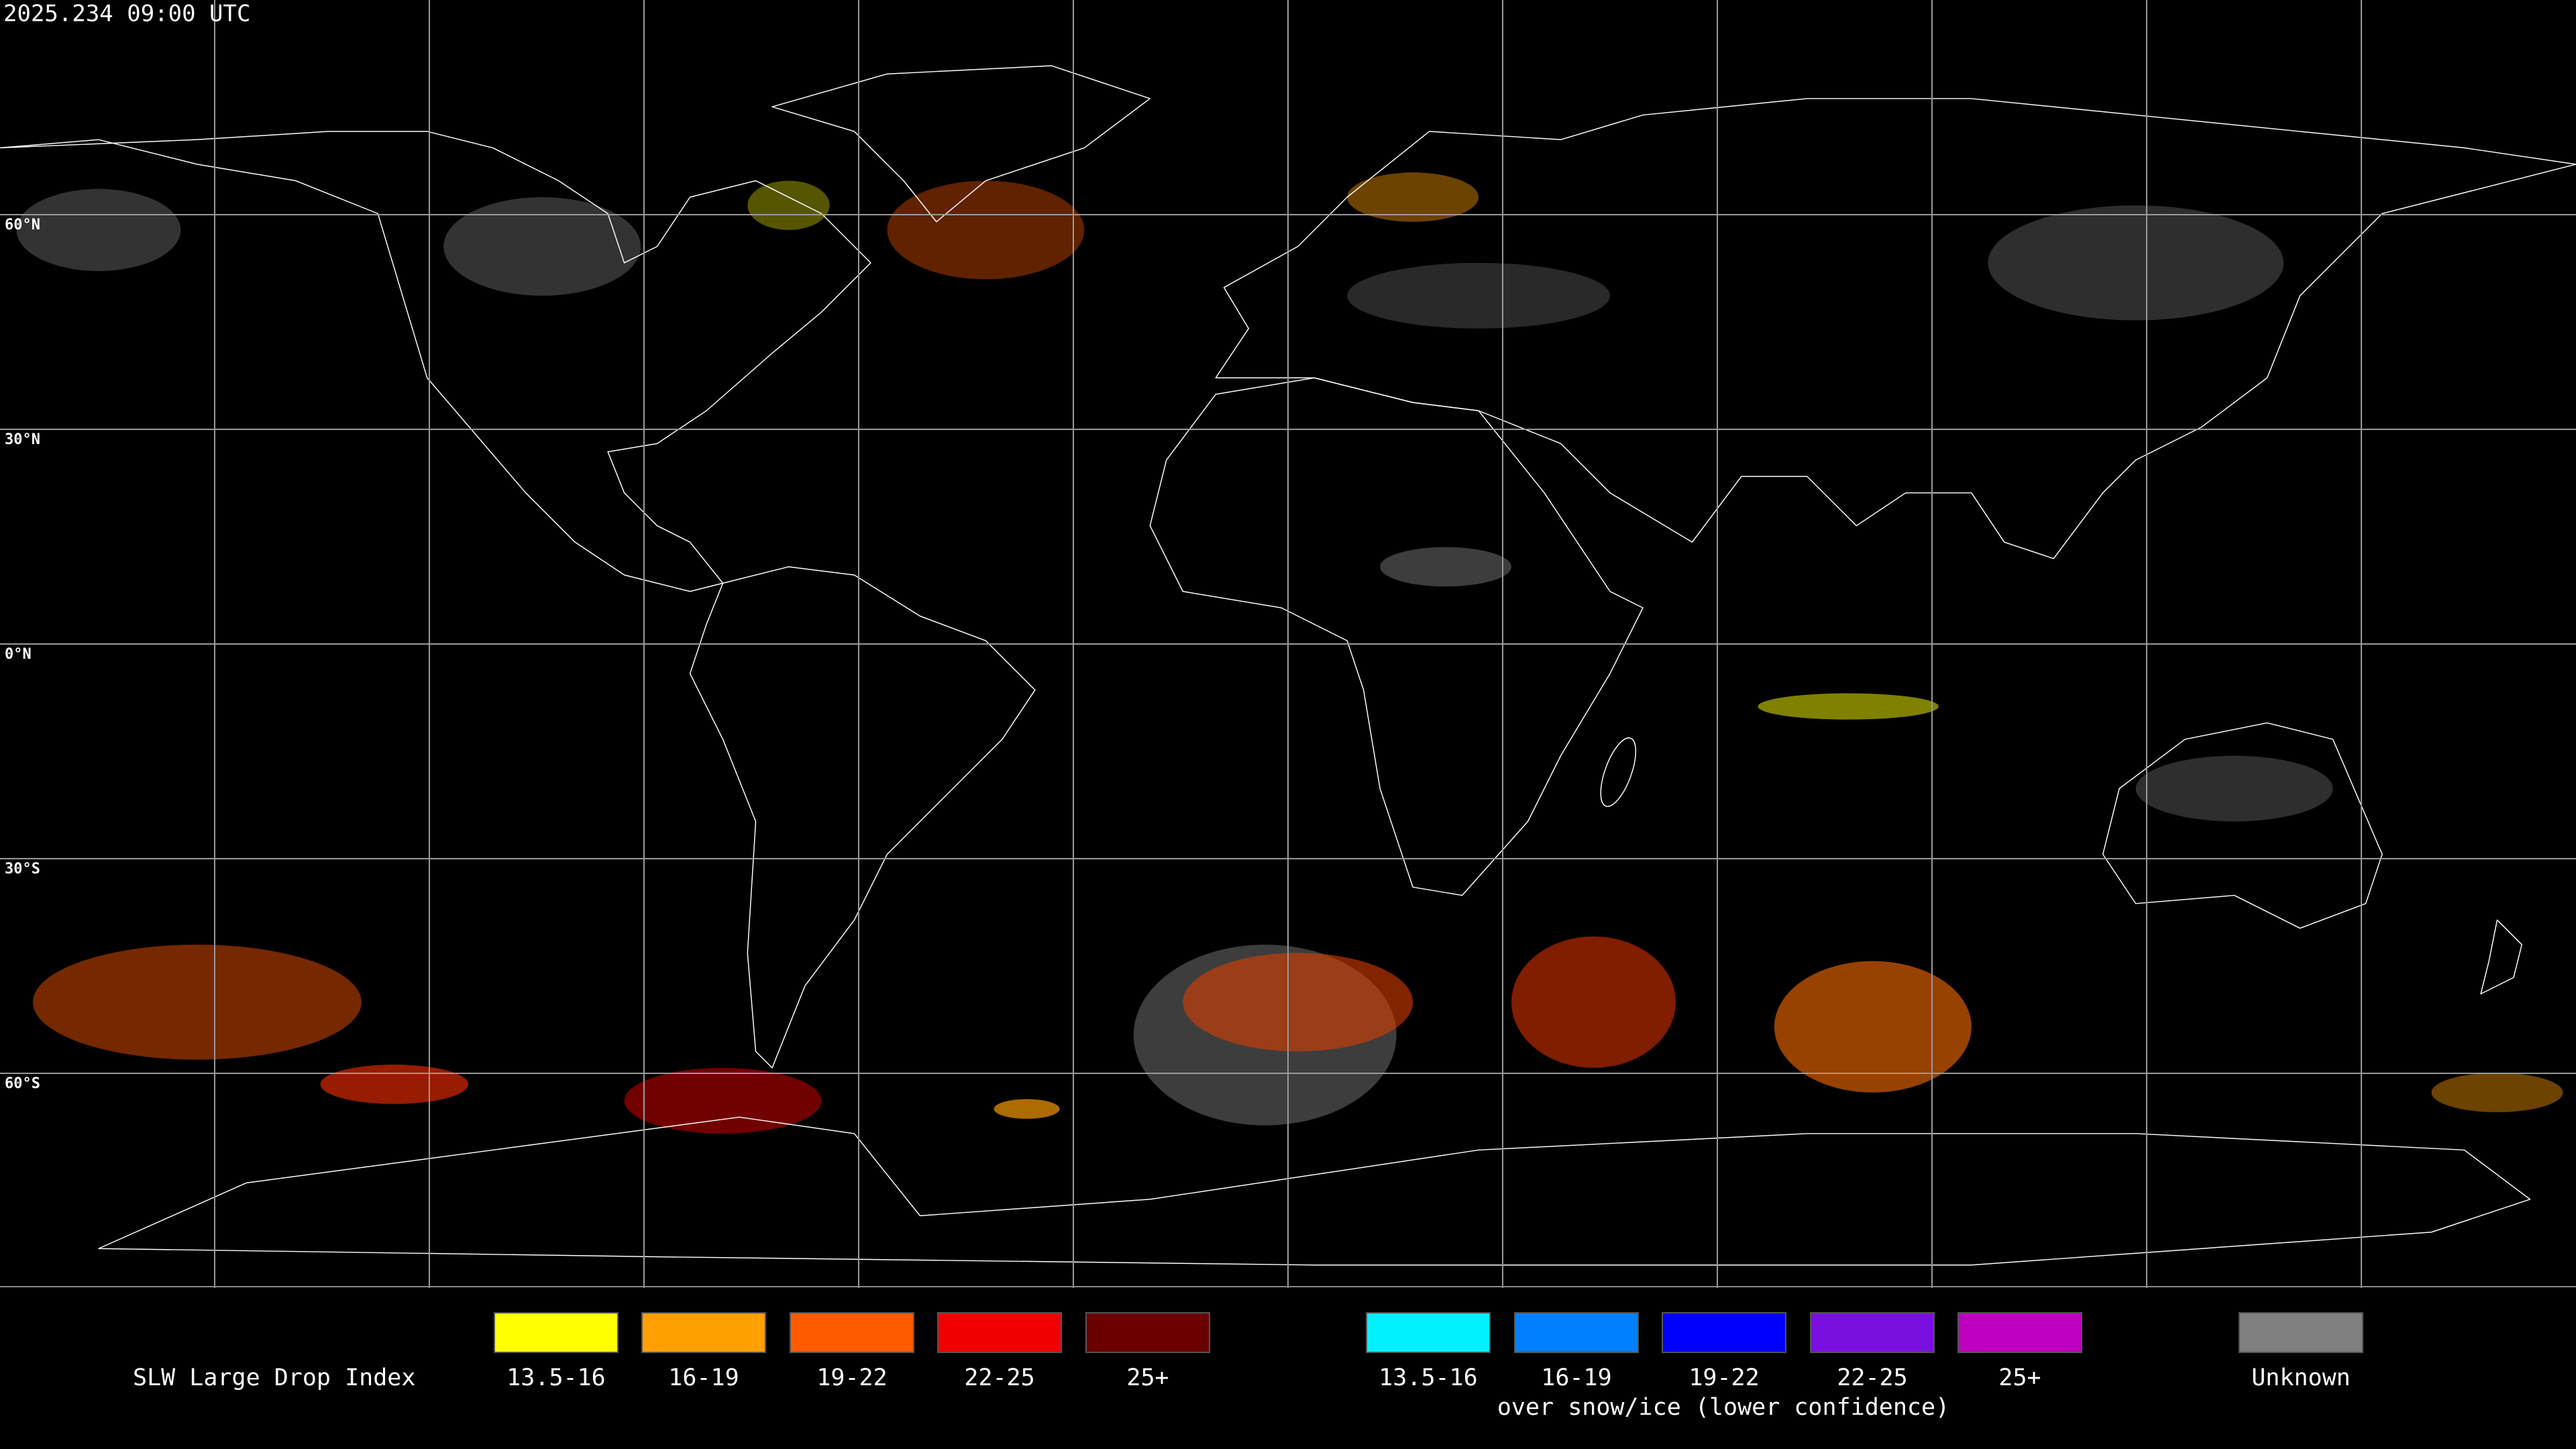  What do you see at coordinates (961, 144) in the screenshot?
I see `coastline-greenland` at bounding box center [961, 144].